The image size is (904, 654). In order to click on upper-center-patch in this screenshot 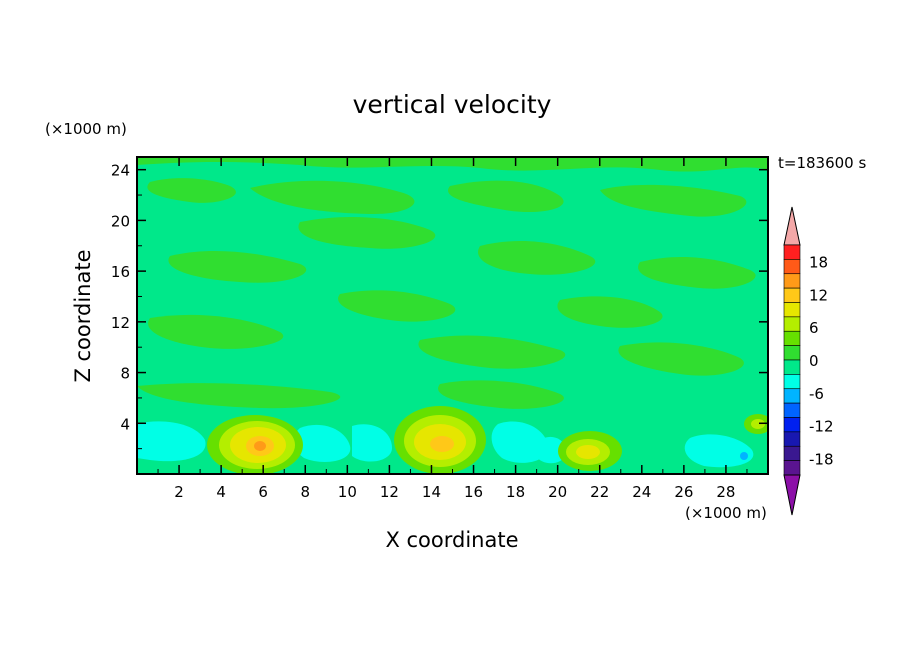, I will do `click(506, 196)`.